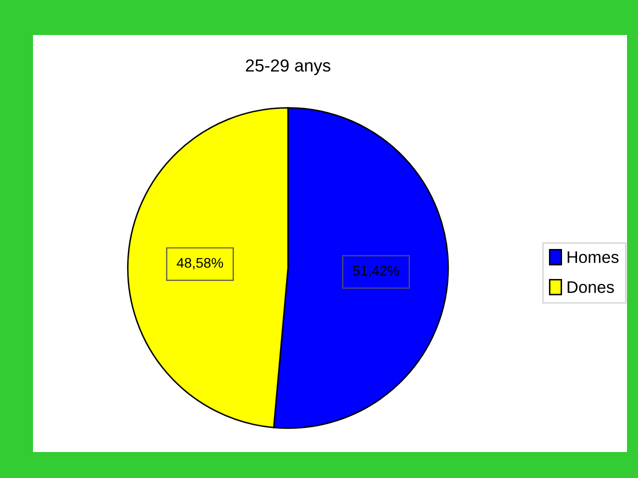  I want to click on legend-label: Dones, so click(591, 287).